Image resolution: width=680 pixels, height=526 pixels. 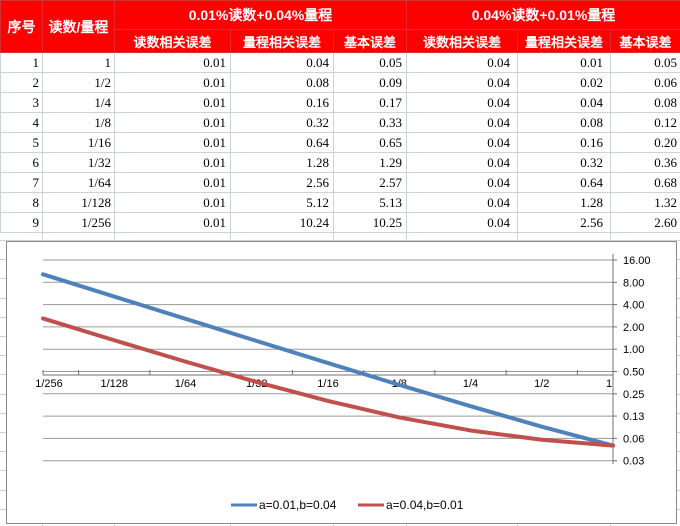 What do you see at coordinates (78, 82) in the screenshot?
I see `ratio-cell: 1/2` at bounding box center [78, 82].